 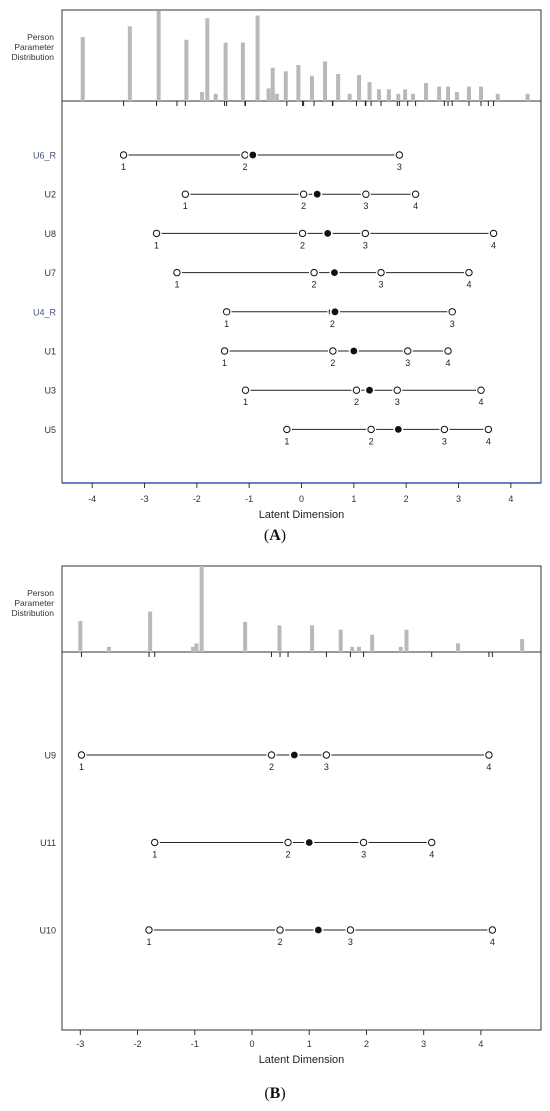 What do you see at coordinates (50, 391) in the screenshot?
I see `item-label: U3` at bounding box center [50, 391].